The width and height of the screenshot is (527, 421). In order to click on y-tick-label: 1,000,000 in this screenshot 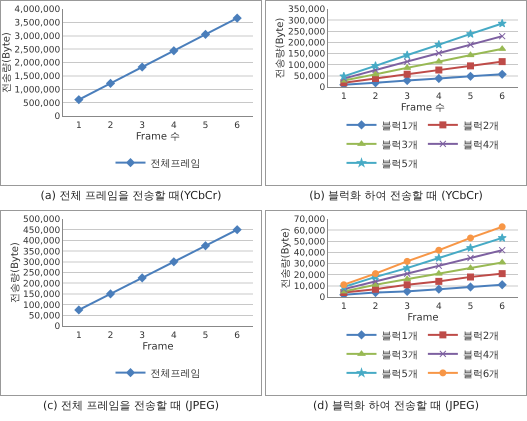, I will do `click(37, 90)`.